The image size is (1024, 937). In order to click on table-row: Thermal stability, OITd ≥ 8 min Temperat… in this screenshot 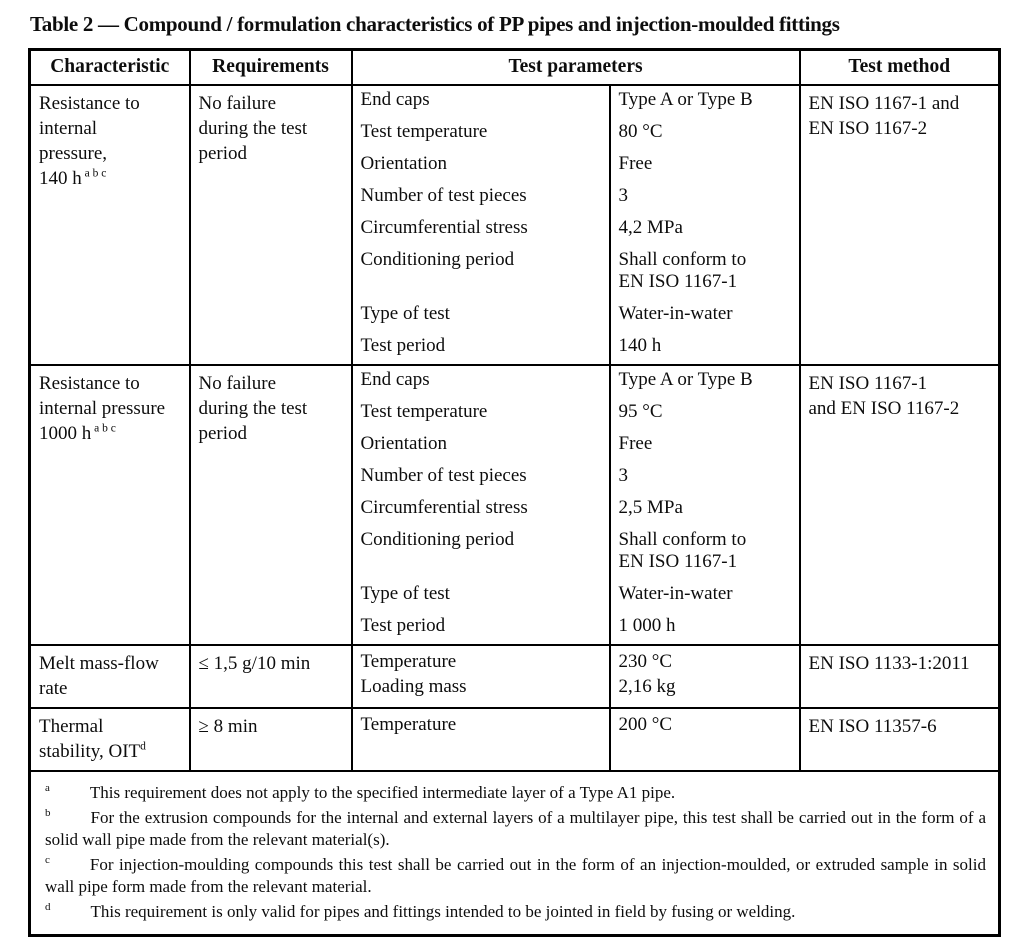, I will do `click(514, 739)`.